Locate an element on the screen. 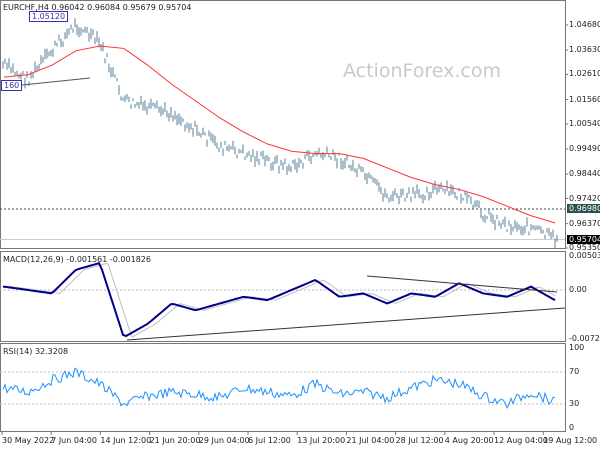 The height and width of the screenshot is (450, 600). time-label: 7 Jun 04:00 is located at coordinates (74, 440).